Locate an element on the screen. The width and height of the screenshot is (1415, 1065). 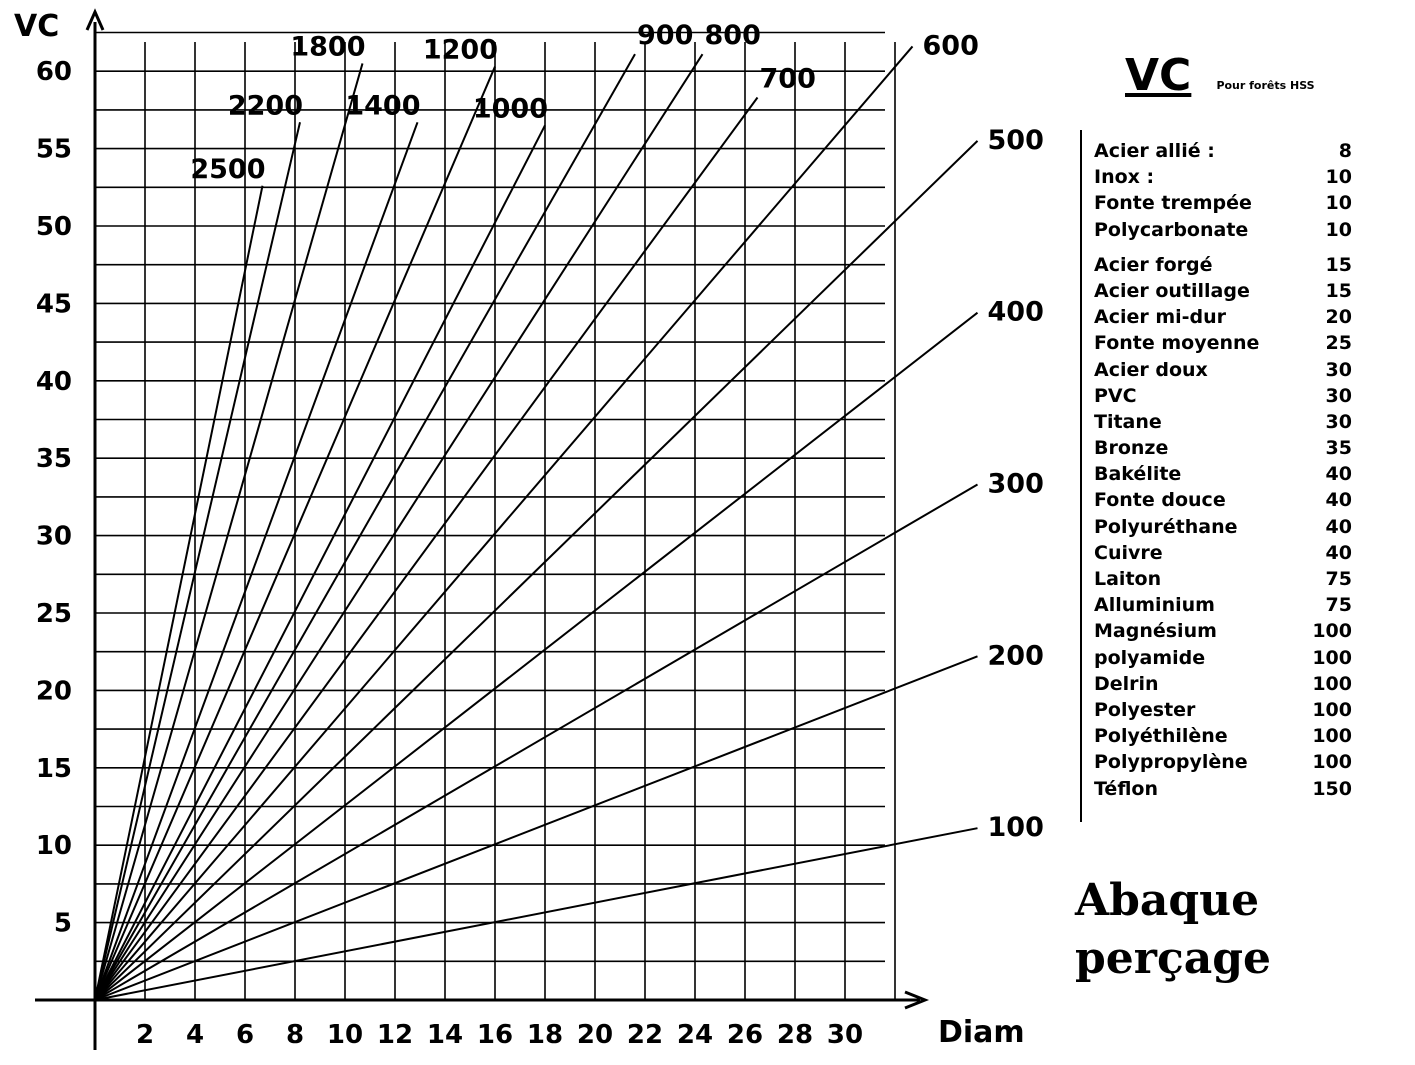
material-name: Acier doux is located at coordinates (1151, 369).